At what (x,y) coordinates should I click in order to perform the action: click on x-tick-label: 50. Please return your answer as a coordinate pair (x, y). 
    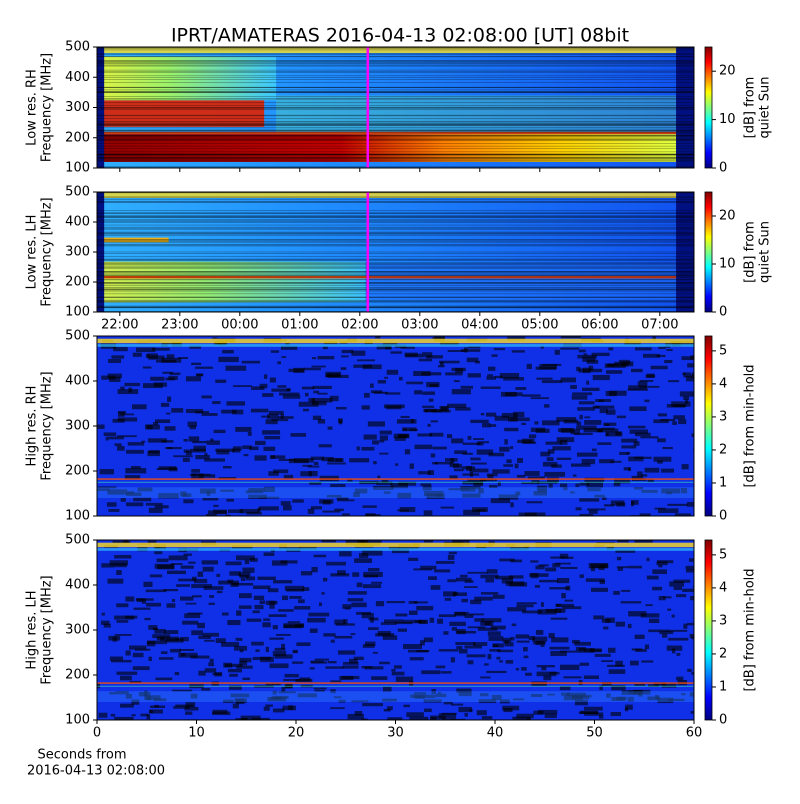
    Looking at the image, I should click on (594, 733).